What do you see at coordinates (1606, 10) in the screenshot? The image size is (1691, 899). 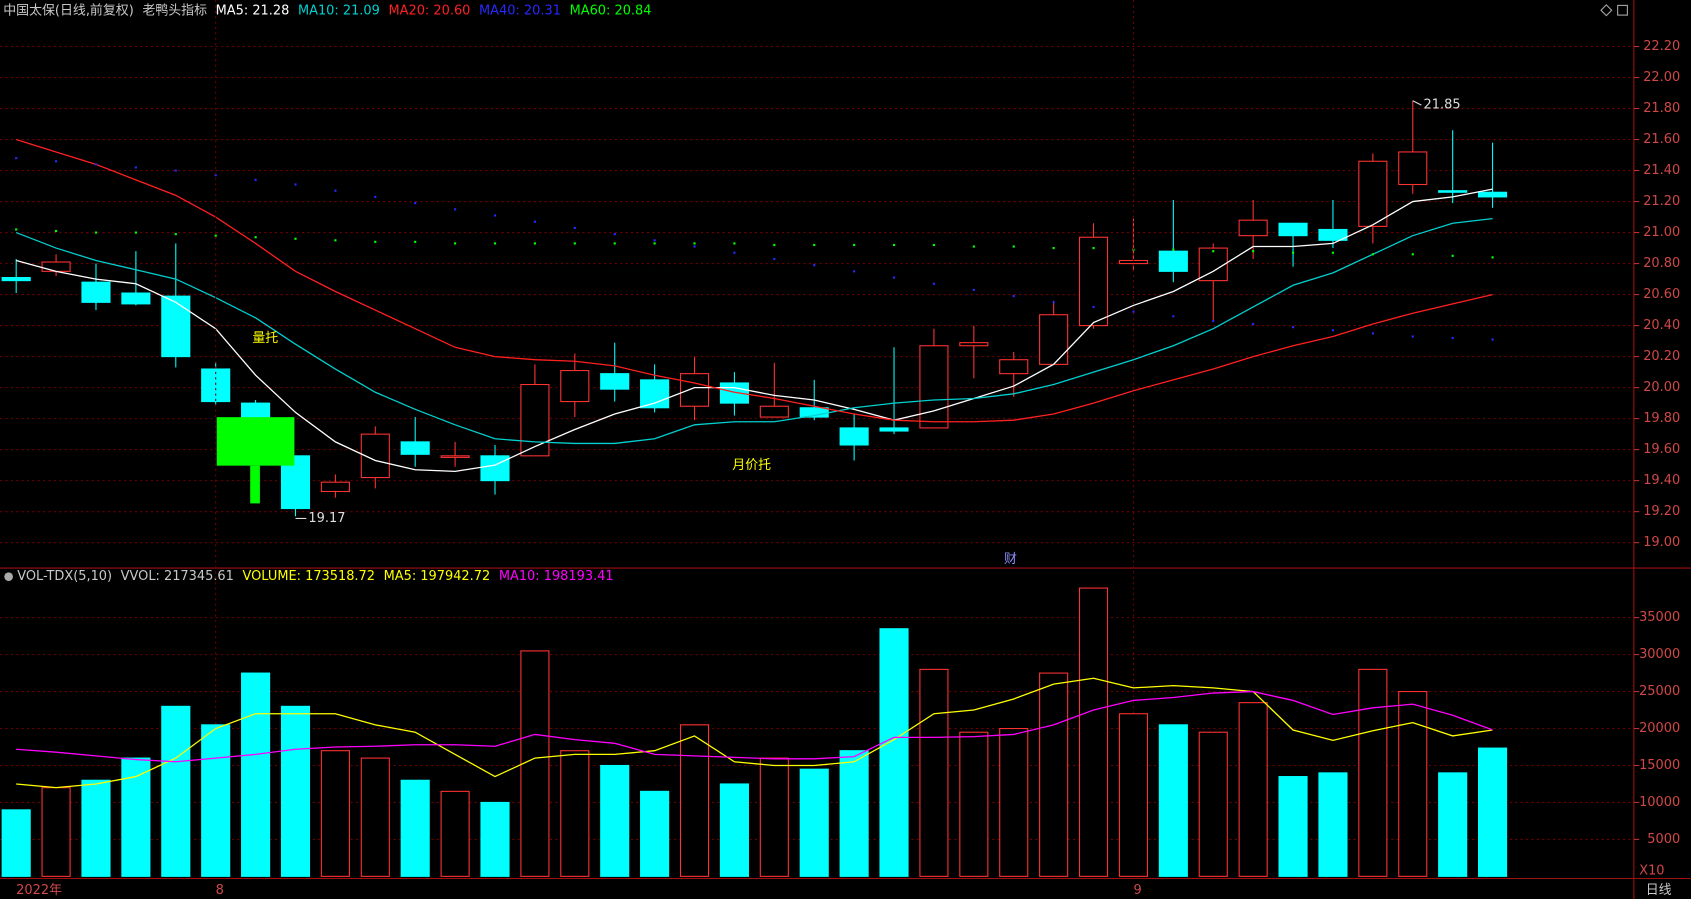 I see `icon-diamond` at bounding box center [1606, 10].